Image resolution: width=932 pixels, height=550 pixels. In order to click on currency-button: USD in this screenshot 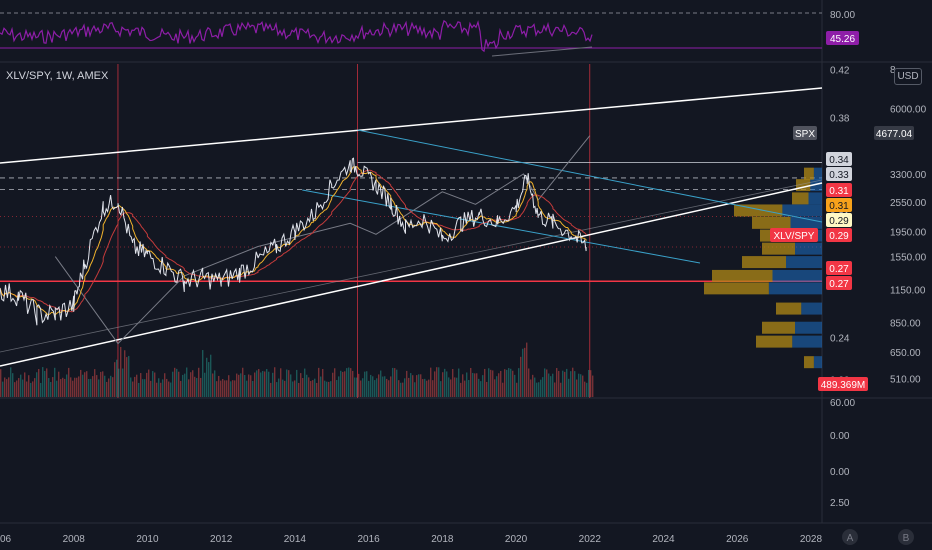, I will do `click(908, 76)`.